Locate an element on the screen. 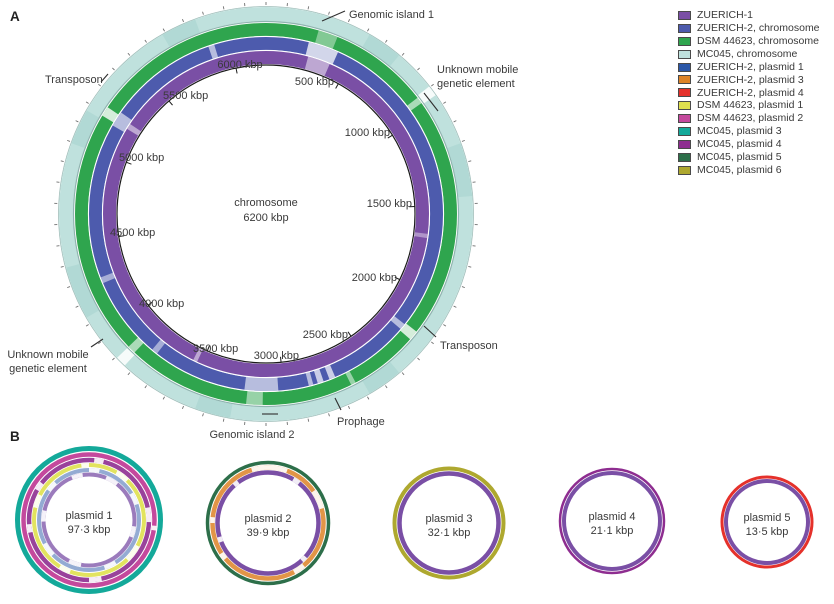 The width and height of the screenshot is (834, 604). legend-label: ZUERICH-2, chromosome is located at coordinates (758, 28).